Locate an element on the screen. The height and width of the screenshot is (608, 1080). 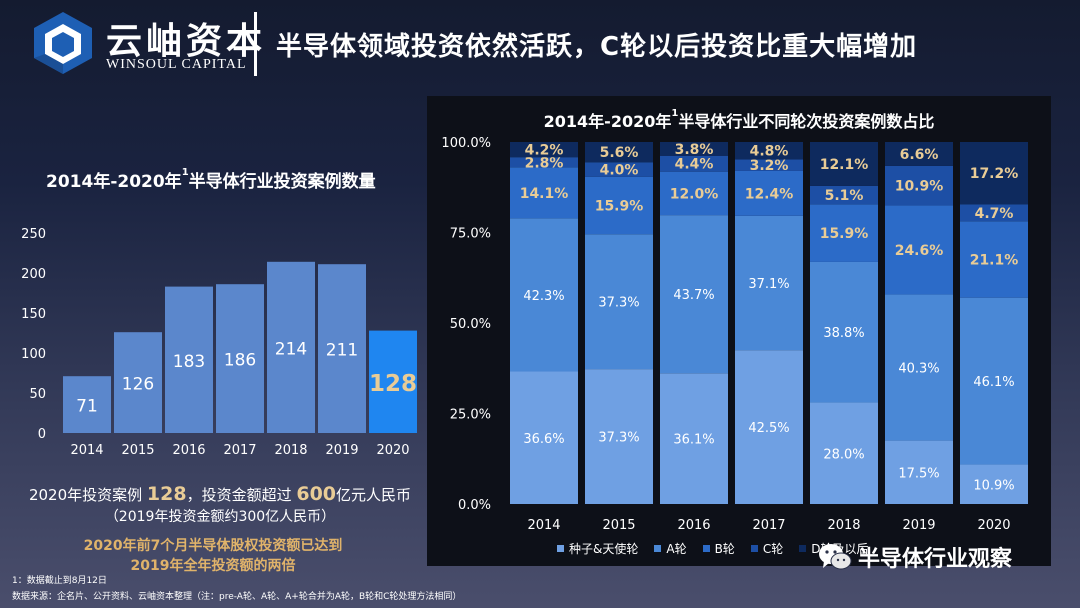
bar-value-label: 186 is located at coordinates (240, 361).